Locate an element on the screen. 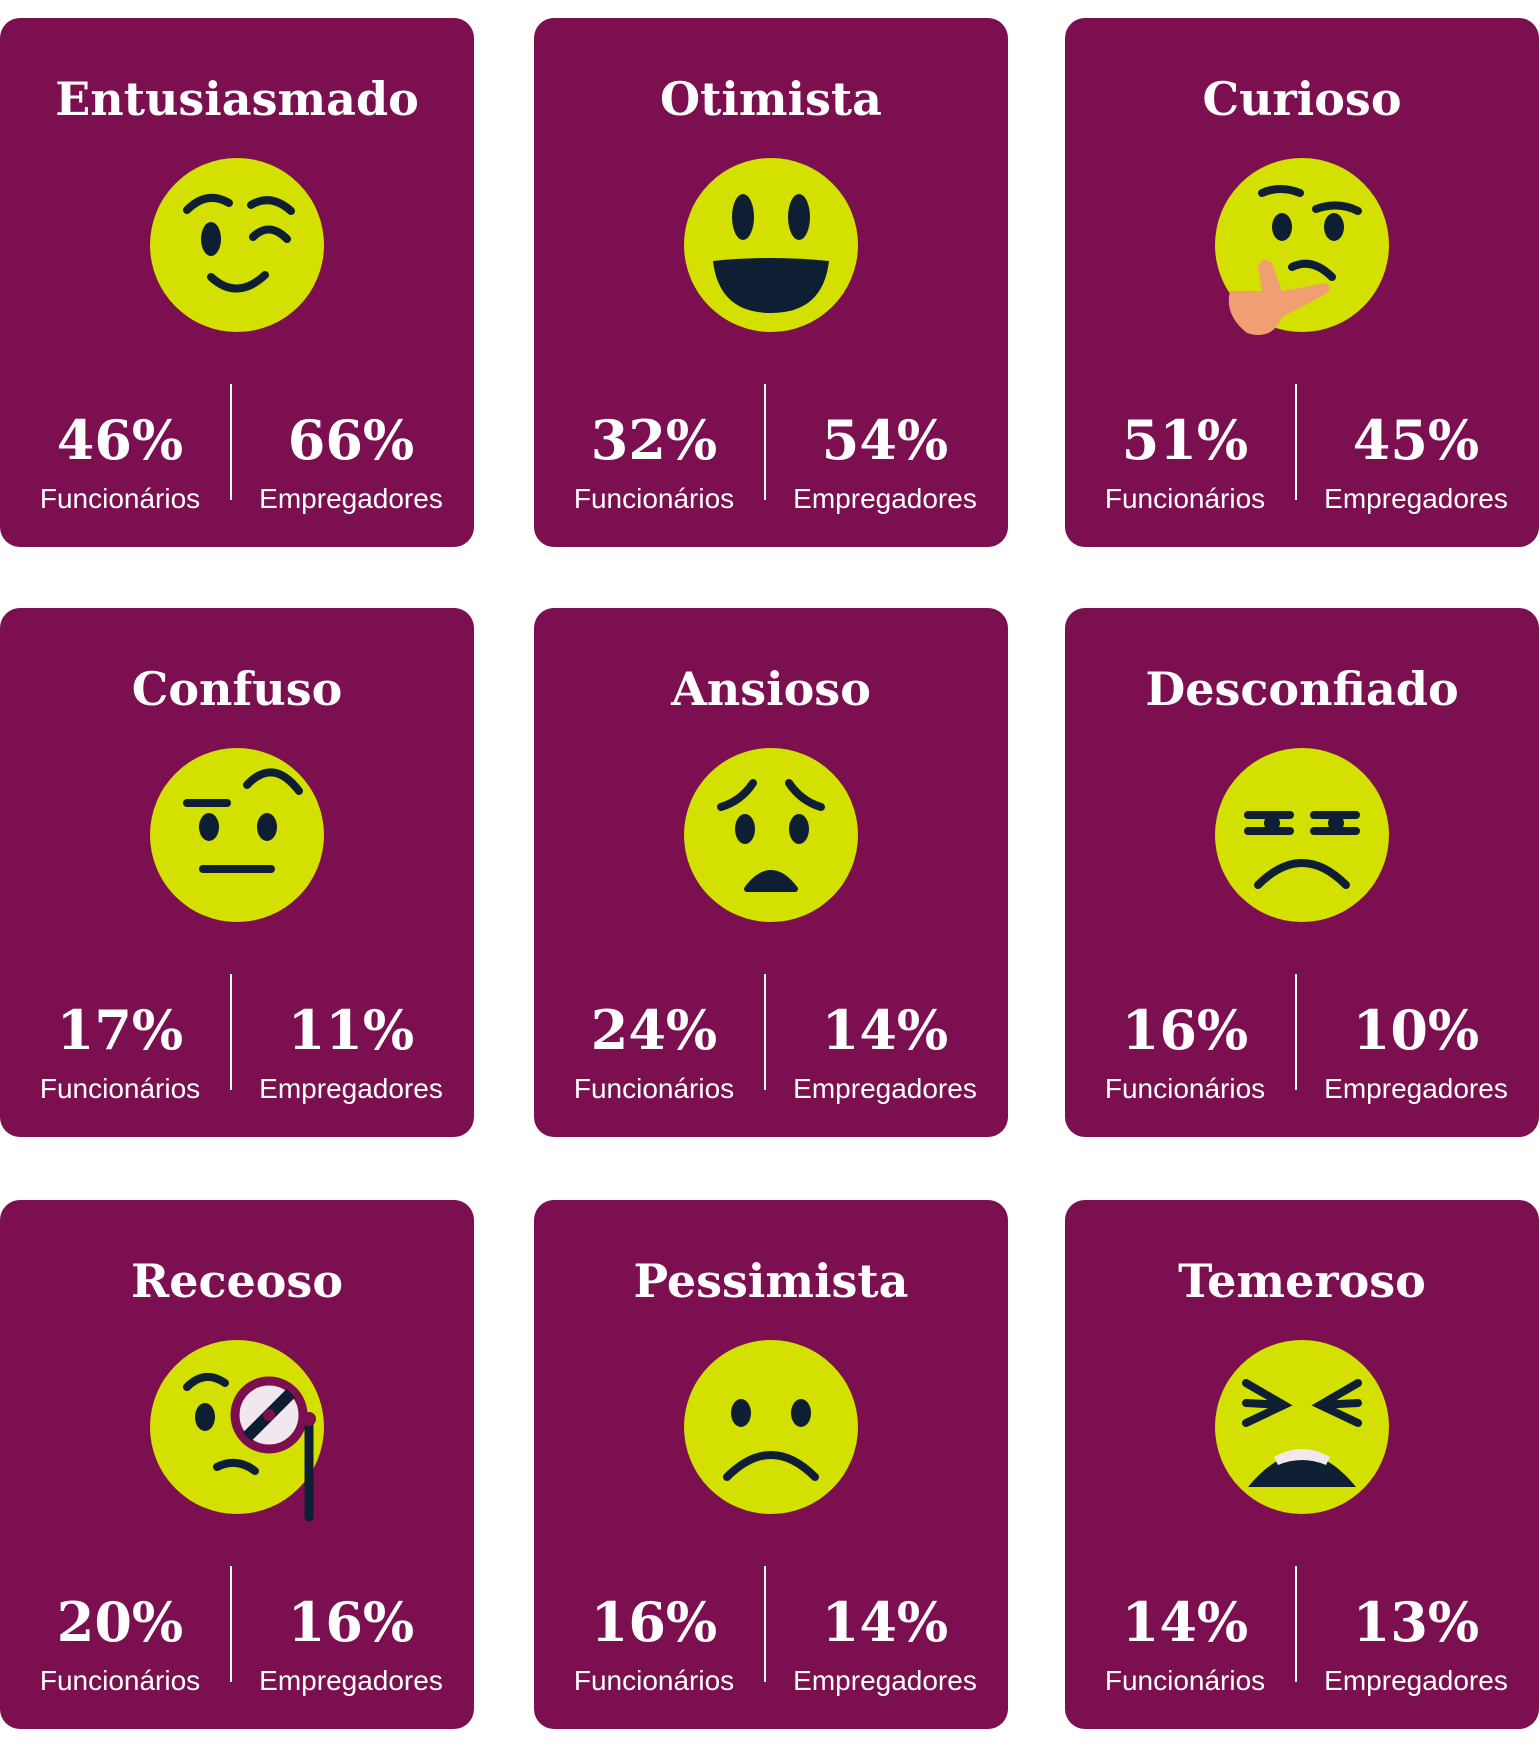 This screenshot has width=1540, height=1748. card-title: Desconfiado is located at coordinates (1301, 689).